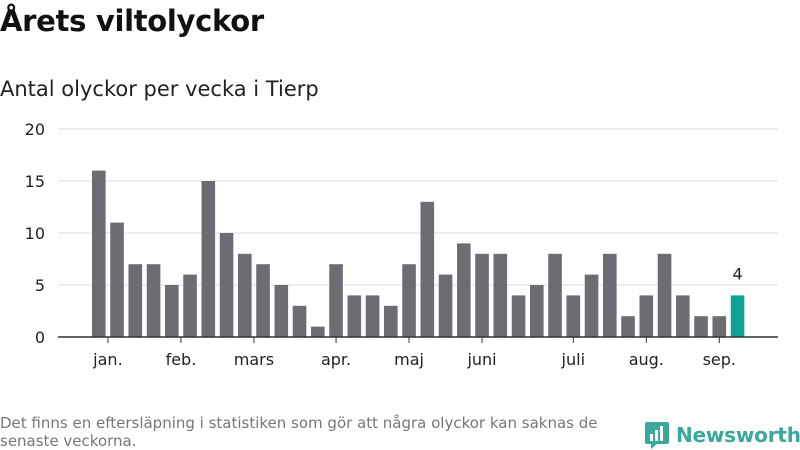 The image size is (800, 450). I want to click on x-tick-label: feb., so click(181, 359).